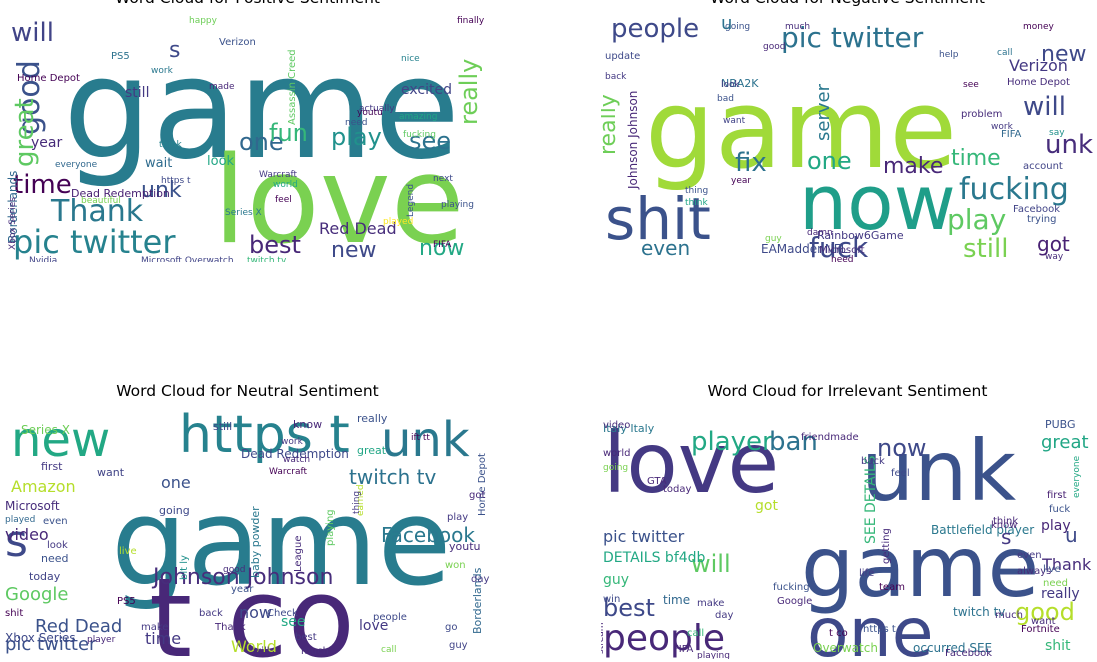 The height and width of the screenshot is (662, 1097). Describe the element at coordinates (981, 114) in the screenshot. I see `word-negative-problem: problem` at that location.